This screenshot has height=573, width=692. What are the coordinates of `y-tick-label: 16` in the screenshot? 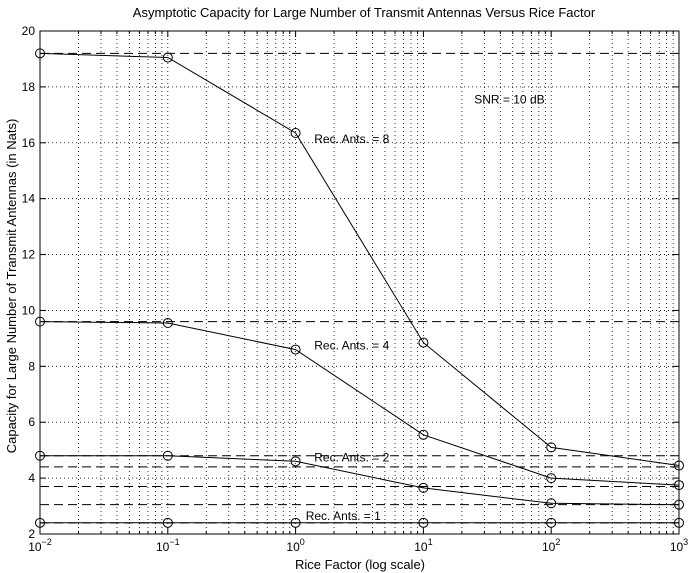 It's located at (29, 143).